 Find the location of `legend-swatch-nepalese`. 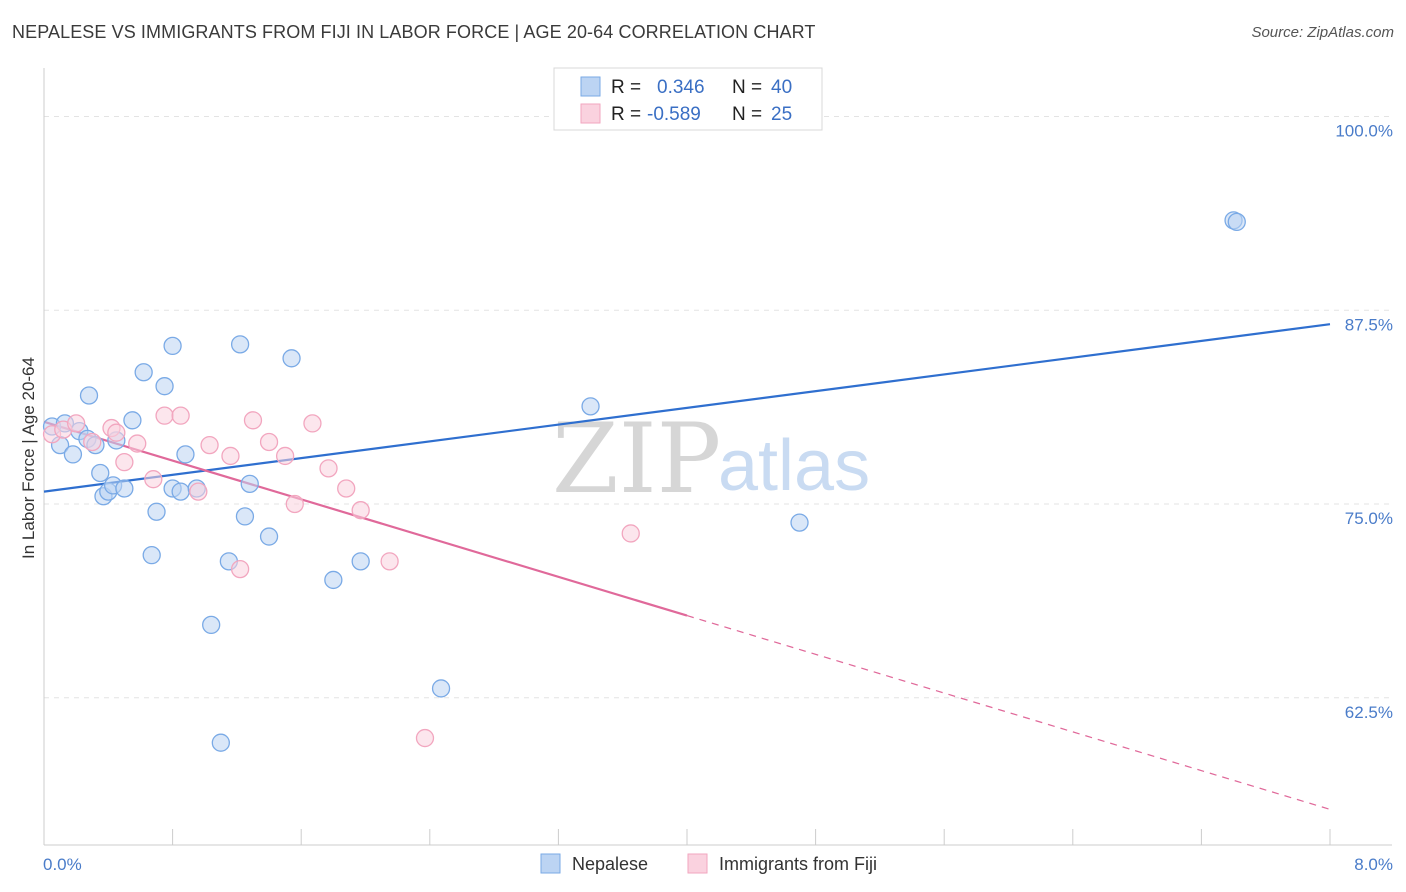

legend-swatch-nepalese is located at coordinates (590, 86).